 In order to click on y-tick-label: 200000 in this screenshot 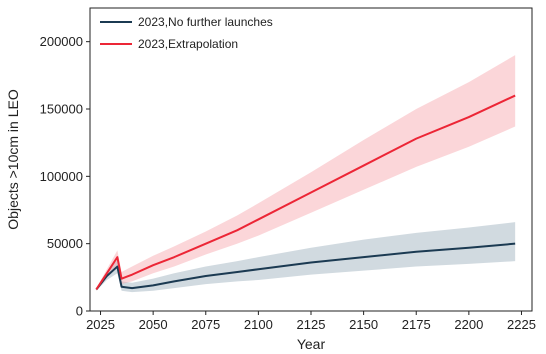, I will do `click(61, 41)`.